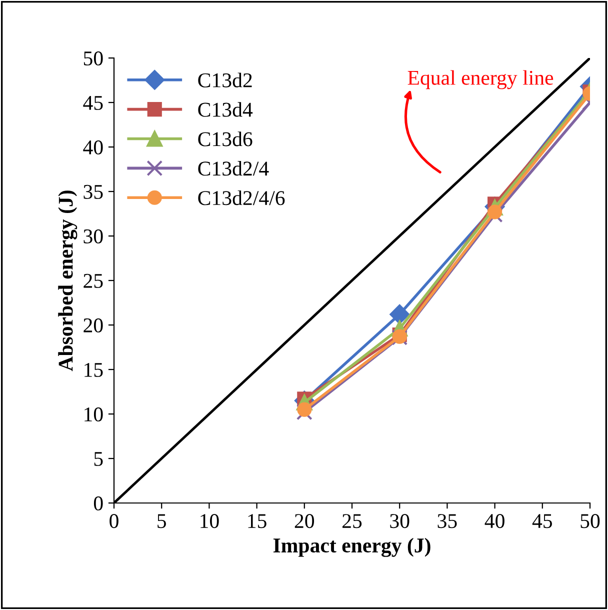 Image resolution: width=608 pixels, height=610 pixels. What do you see at coordinates (225, 139) in the screenshot?
I see `legend-label: C13d6` at bounding box center [225, 139].